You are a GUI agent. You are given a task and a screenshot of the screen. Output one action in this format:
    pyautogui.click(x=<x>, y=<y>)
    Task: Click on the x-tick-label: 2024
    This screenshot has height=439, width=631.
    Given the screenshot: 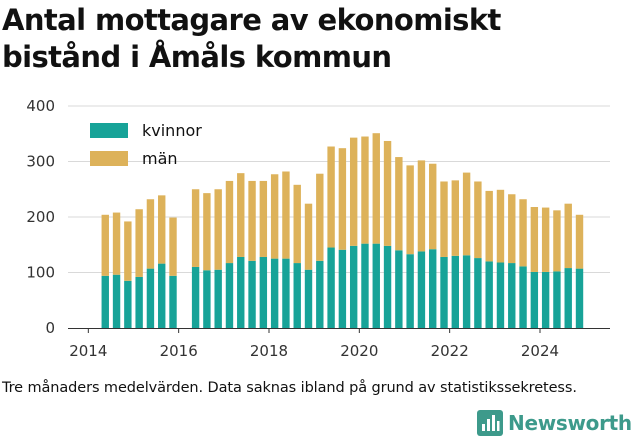 What is the action you would take?
    pyautogui.click(x=540, y=351)
    